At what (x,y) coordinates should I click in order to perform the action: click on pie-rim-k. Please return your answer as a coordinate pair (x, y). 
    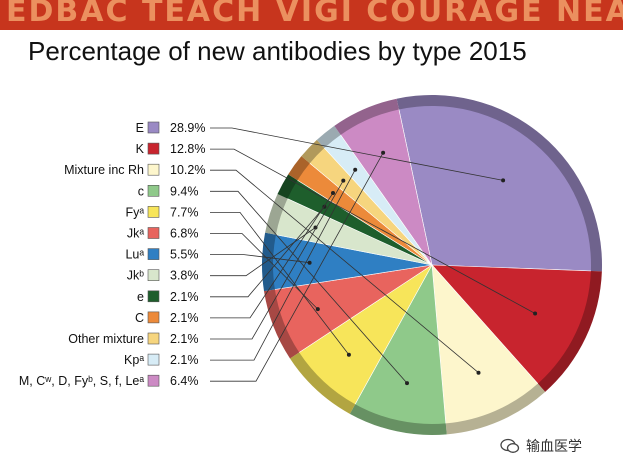
    Looking at the image, I should click on (569, 331).